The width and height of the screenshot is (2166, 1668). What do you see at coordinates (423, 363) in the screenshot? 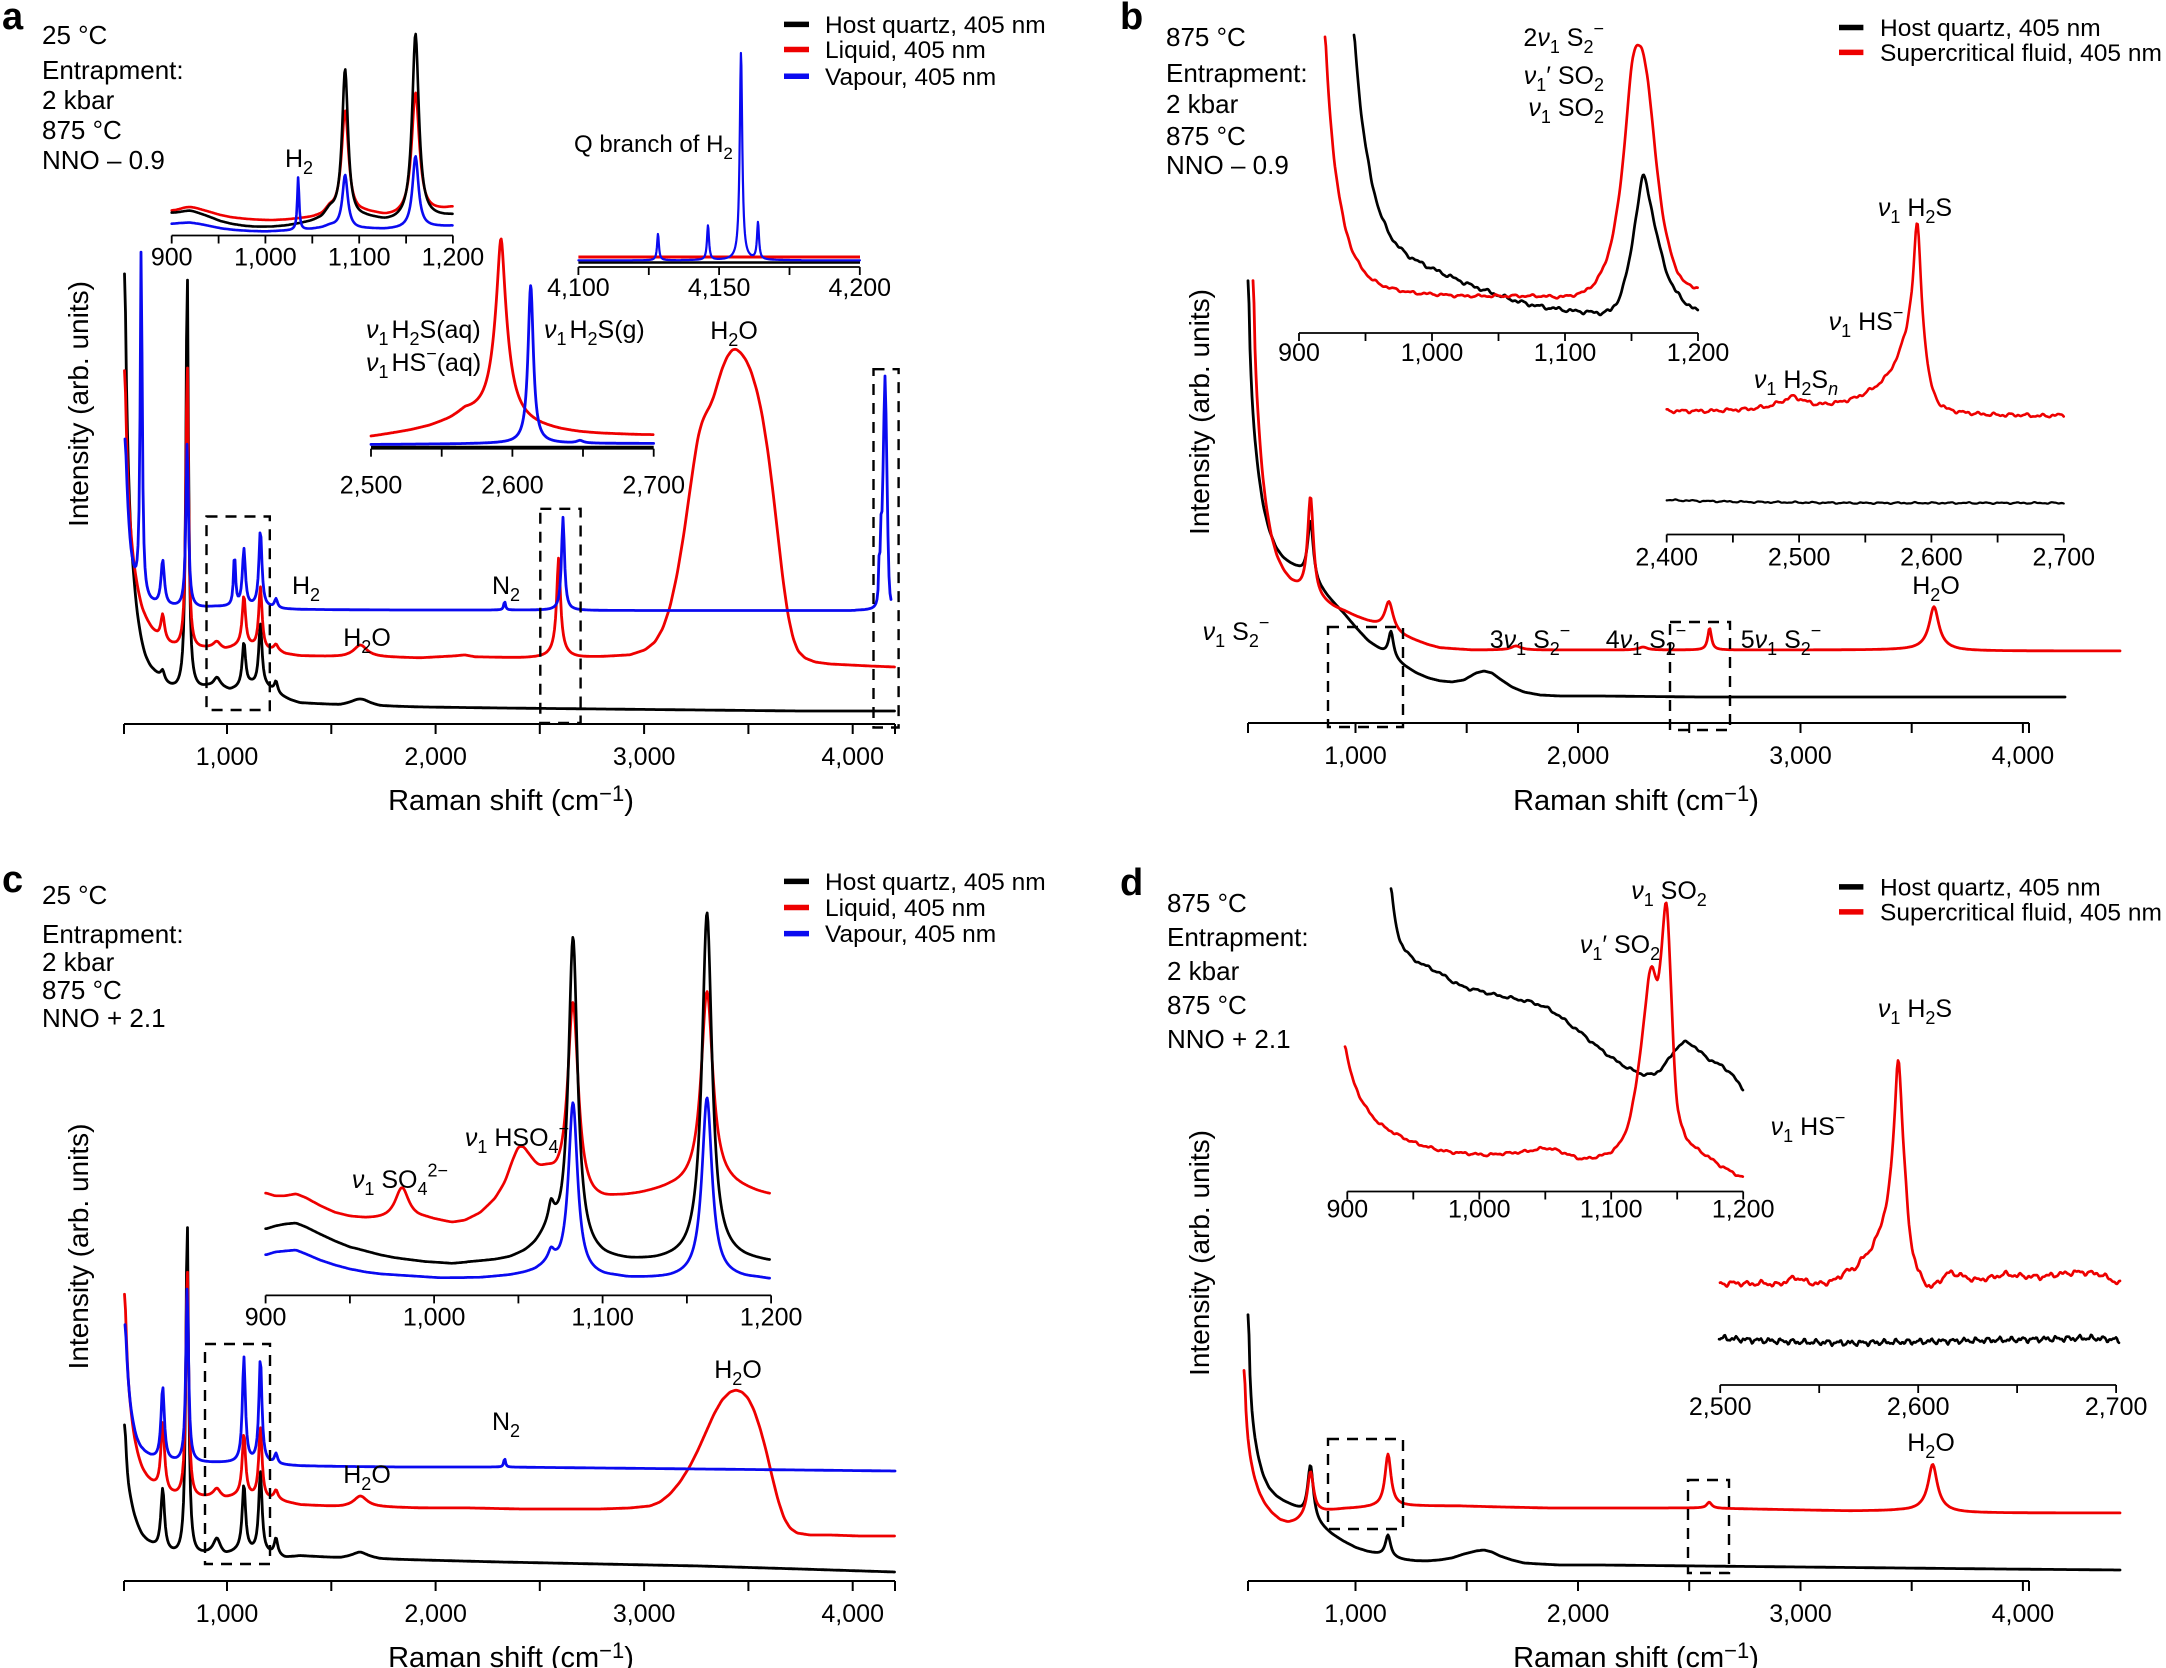
I see `svg-text: ν1 HS−(aq)` at bounding box center [423, 363].